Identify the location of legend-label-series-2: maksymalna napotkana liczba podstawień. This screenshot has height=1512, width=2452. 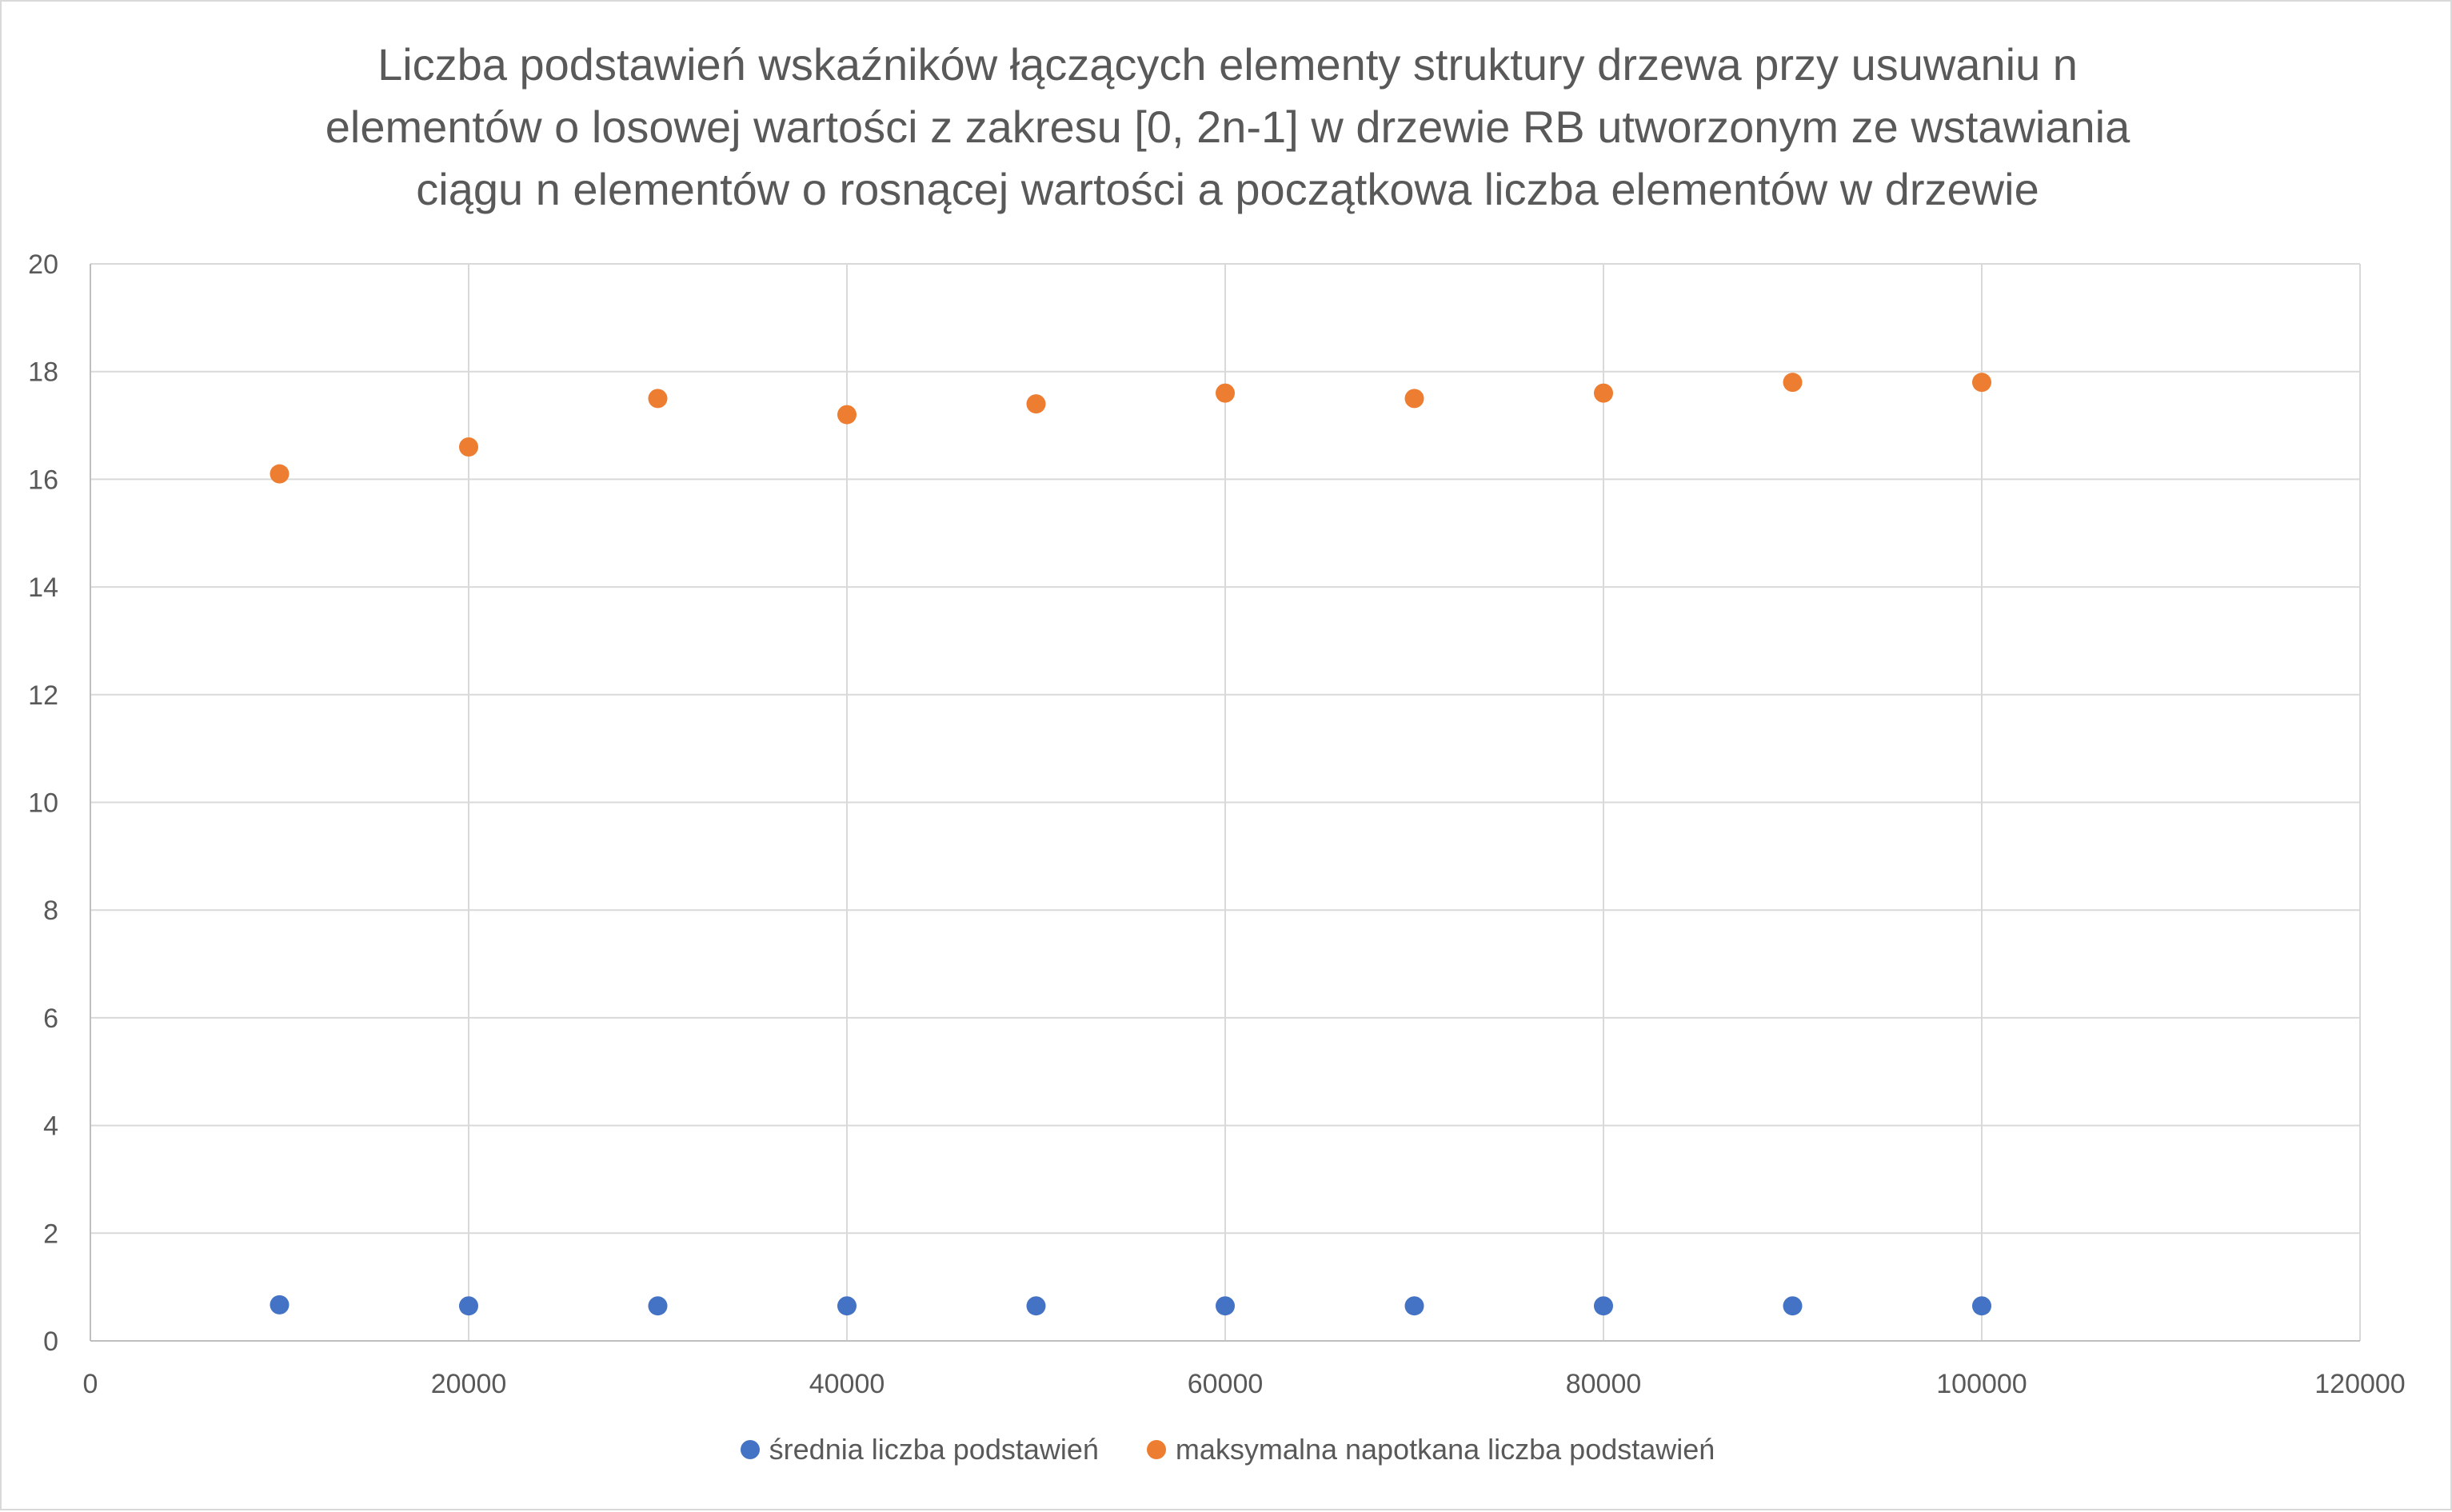
(1445, 1449).